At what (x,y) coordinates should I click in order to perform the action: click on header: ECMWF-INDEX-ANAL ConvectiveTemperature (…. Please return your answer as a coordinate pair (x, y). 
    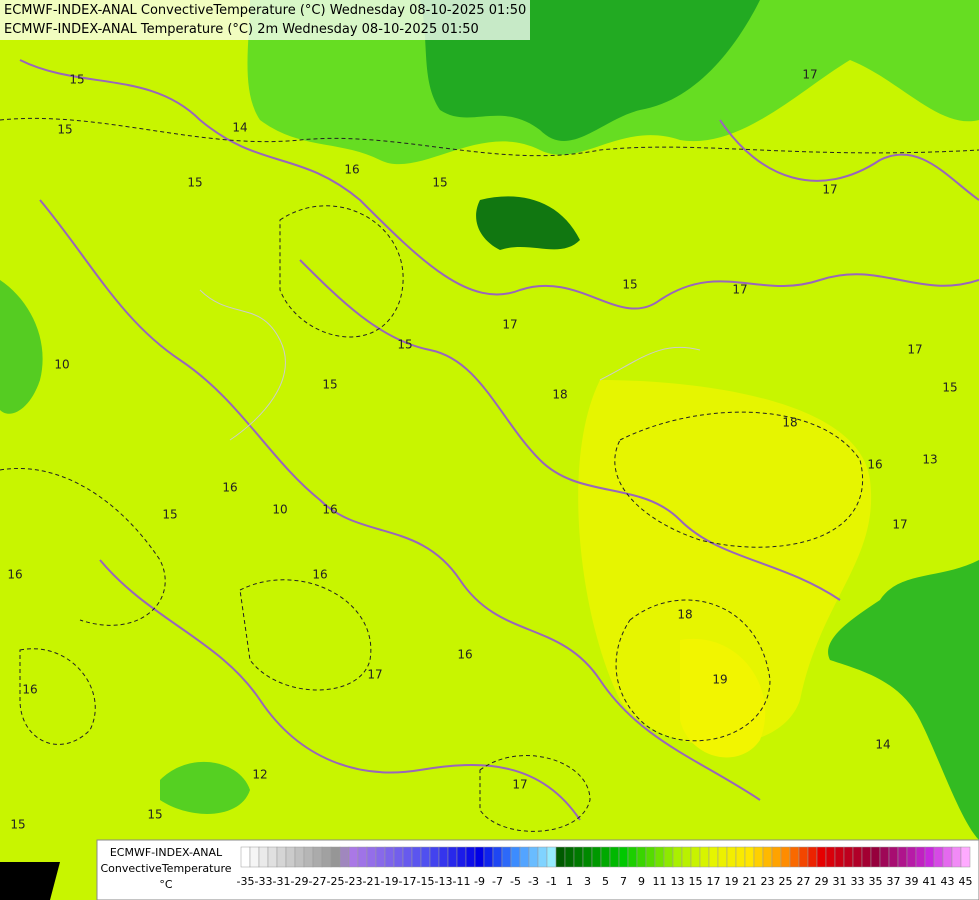
    Looking at the image, I should click on (265, 20).